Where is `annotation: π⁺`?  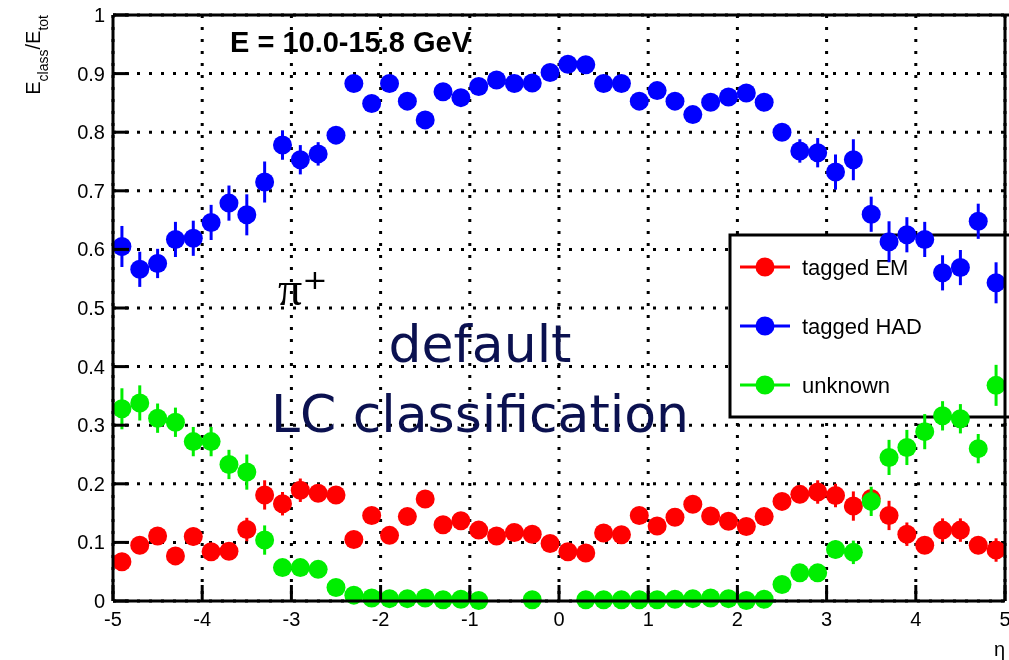
annotation: π⁺ is located at coordinates (303, 288).